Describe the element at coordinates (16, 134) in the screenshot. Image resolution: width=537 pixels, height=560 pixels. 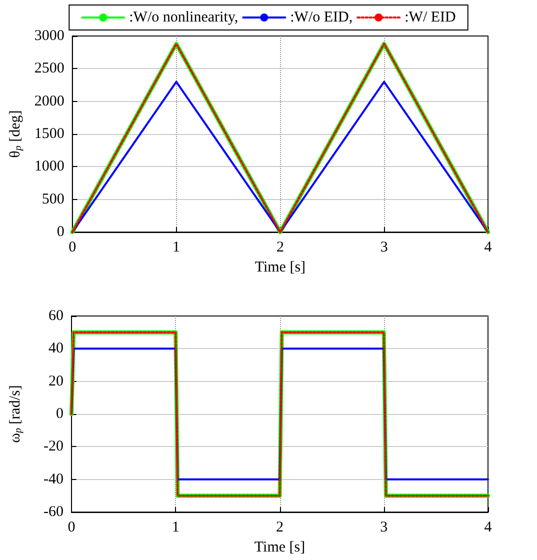
I see `y-axis-title: θp [deg]` at that location.